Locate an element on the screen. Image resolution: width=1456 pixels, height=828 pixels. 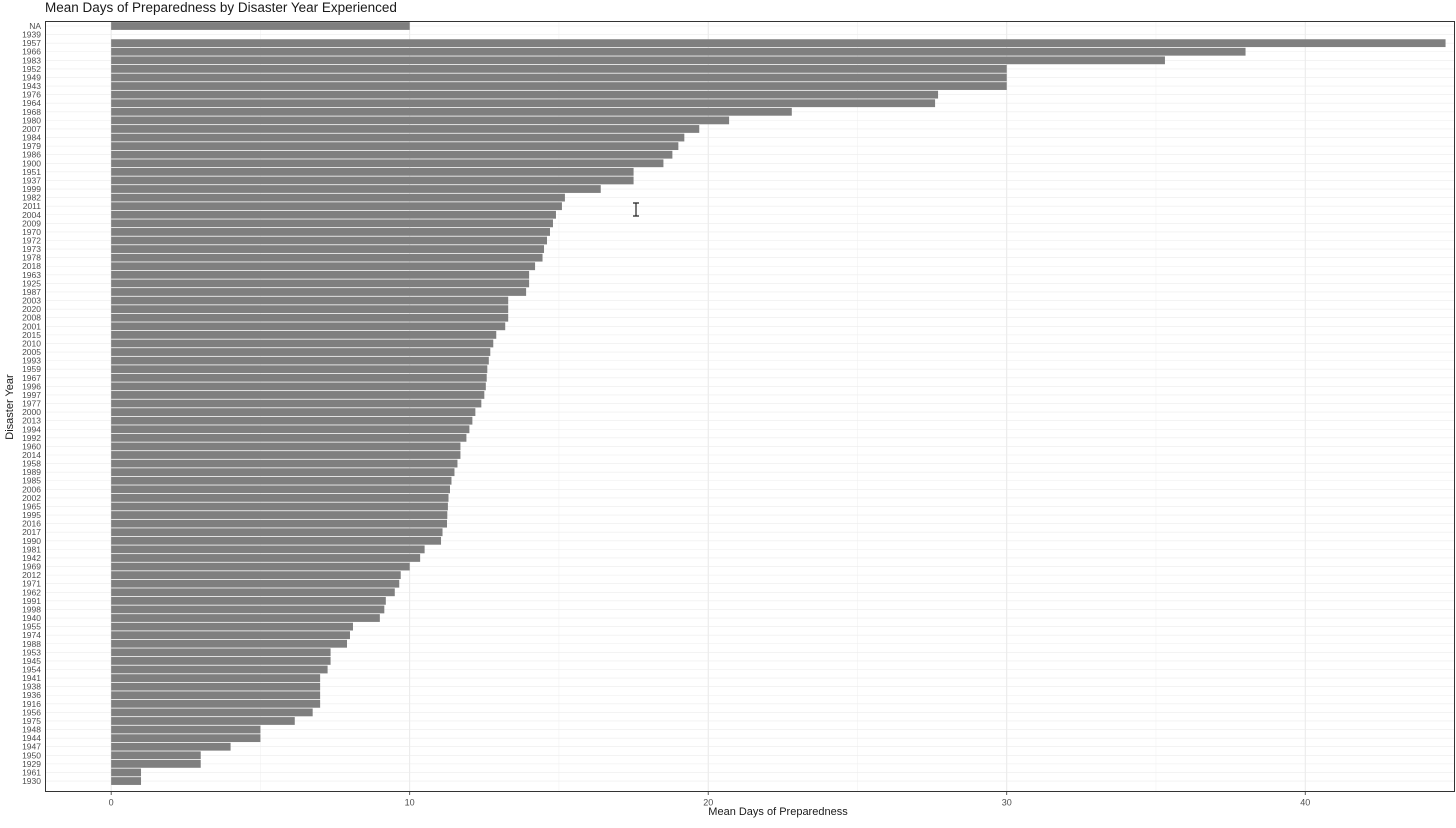
y-tick-label: 2011 is located at coordinates (32, 206).